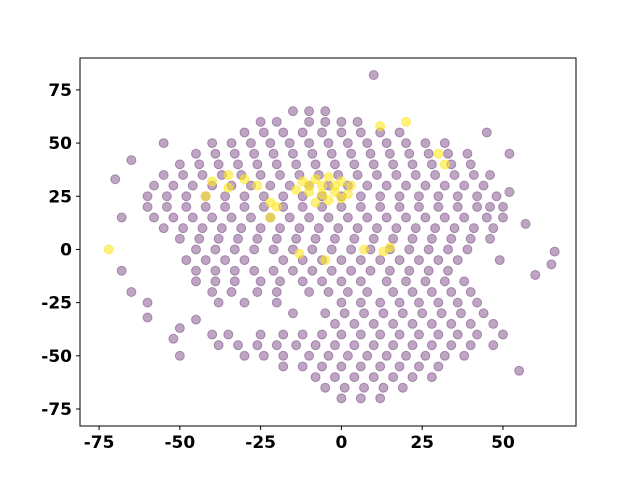  I want to click on y-tick-label: 50, so click(60, 144).